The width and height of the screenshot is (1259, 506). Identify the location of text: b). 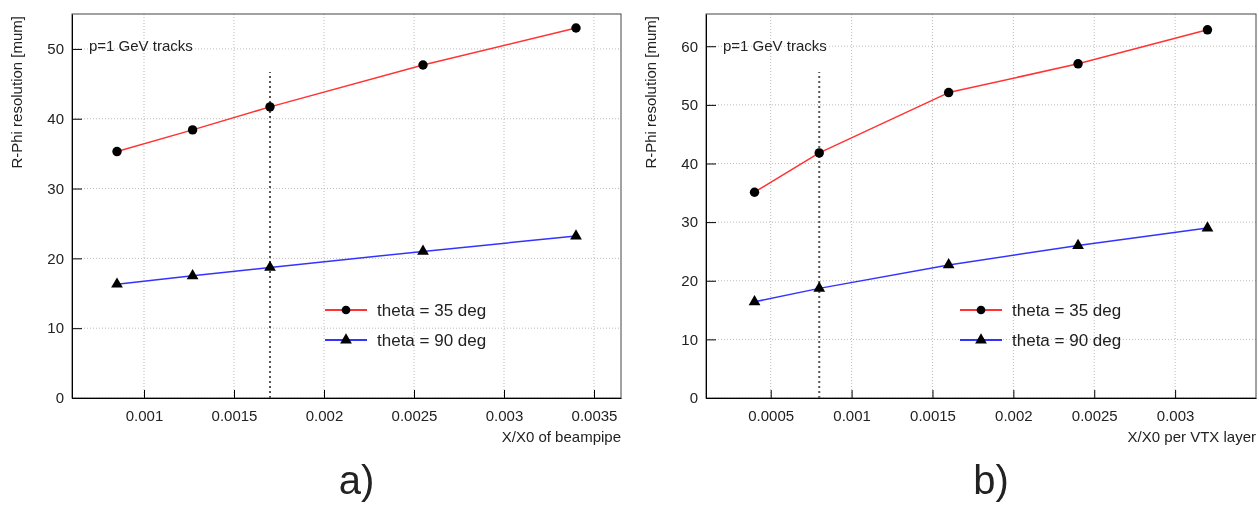
(991, 480).